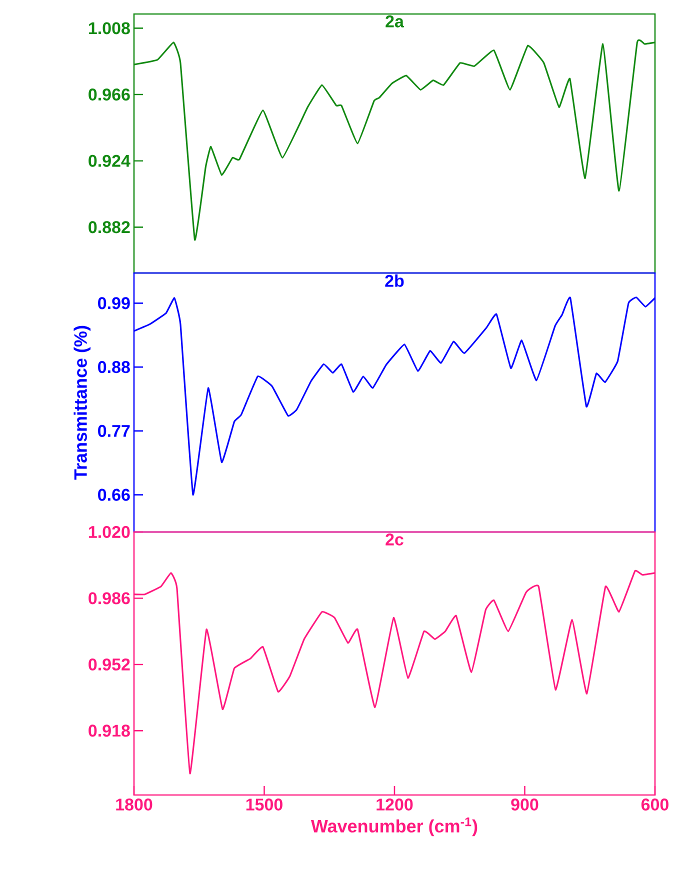  I want to click on y-axis-title: Transmittance (%), so click(82, 403).